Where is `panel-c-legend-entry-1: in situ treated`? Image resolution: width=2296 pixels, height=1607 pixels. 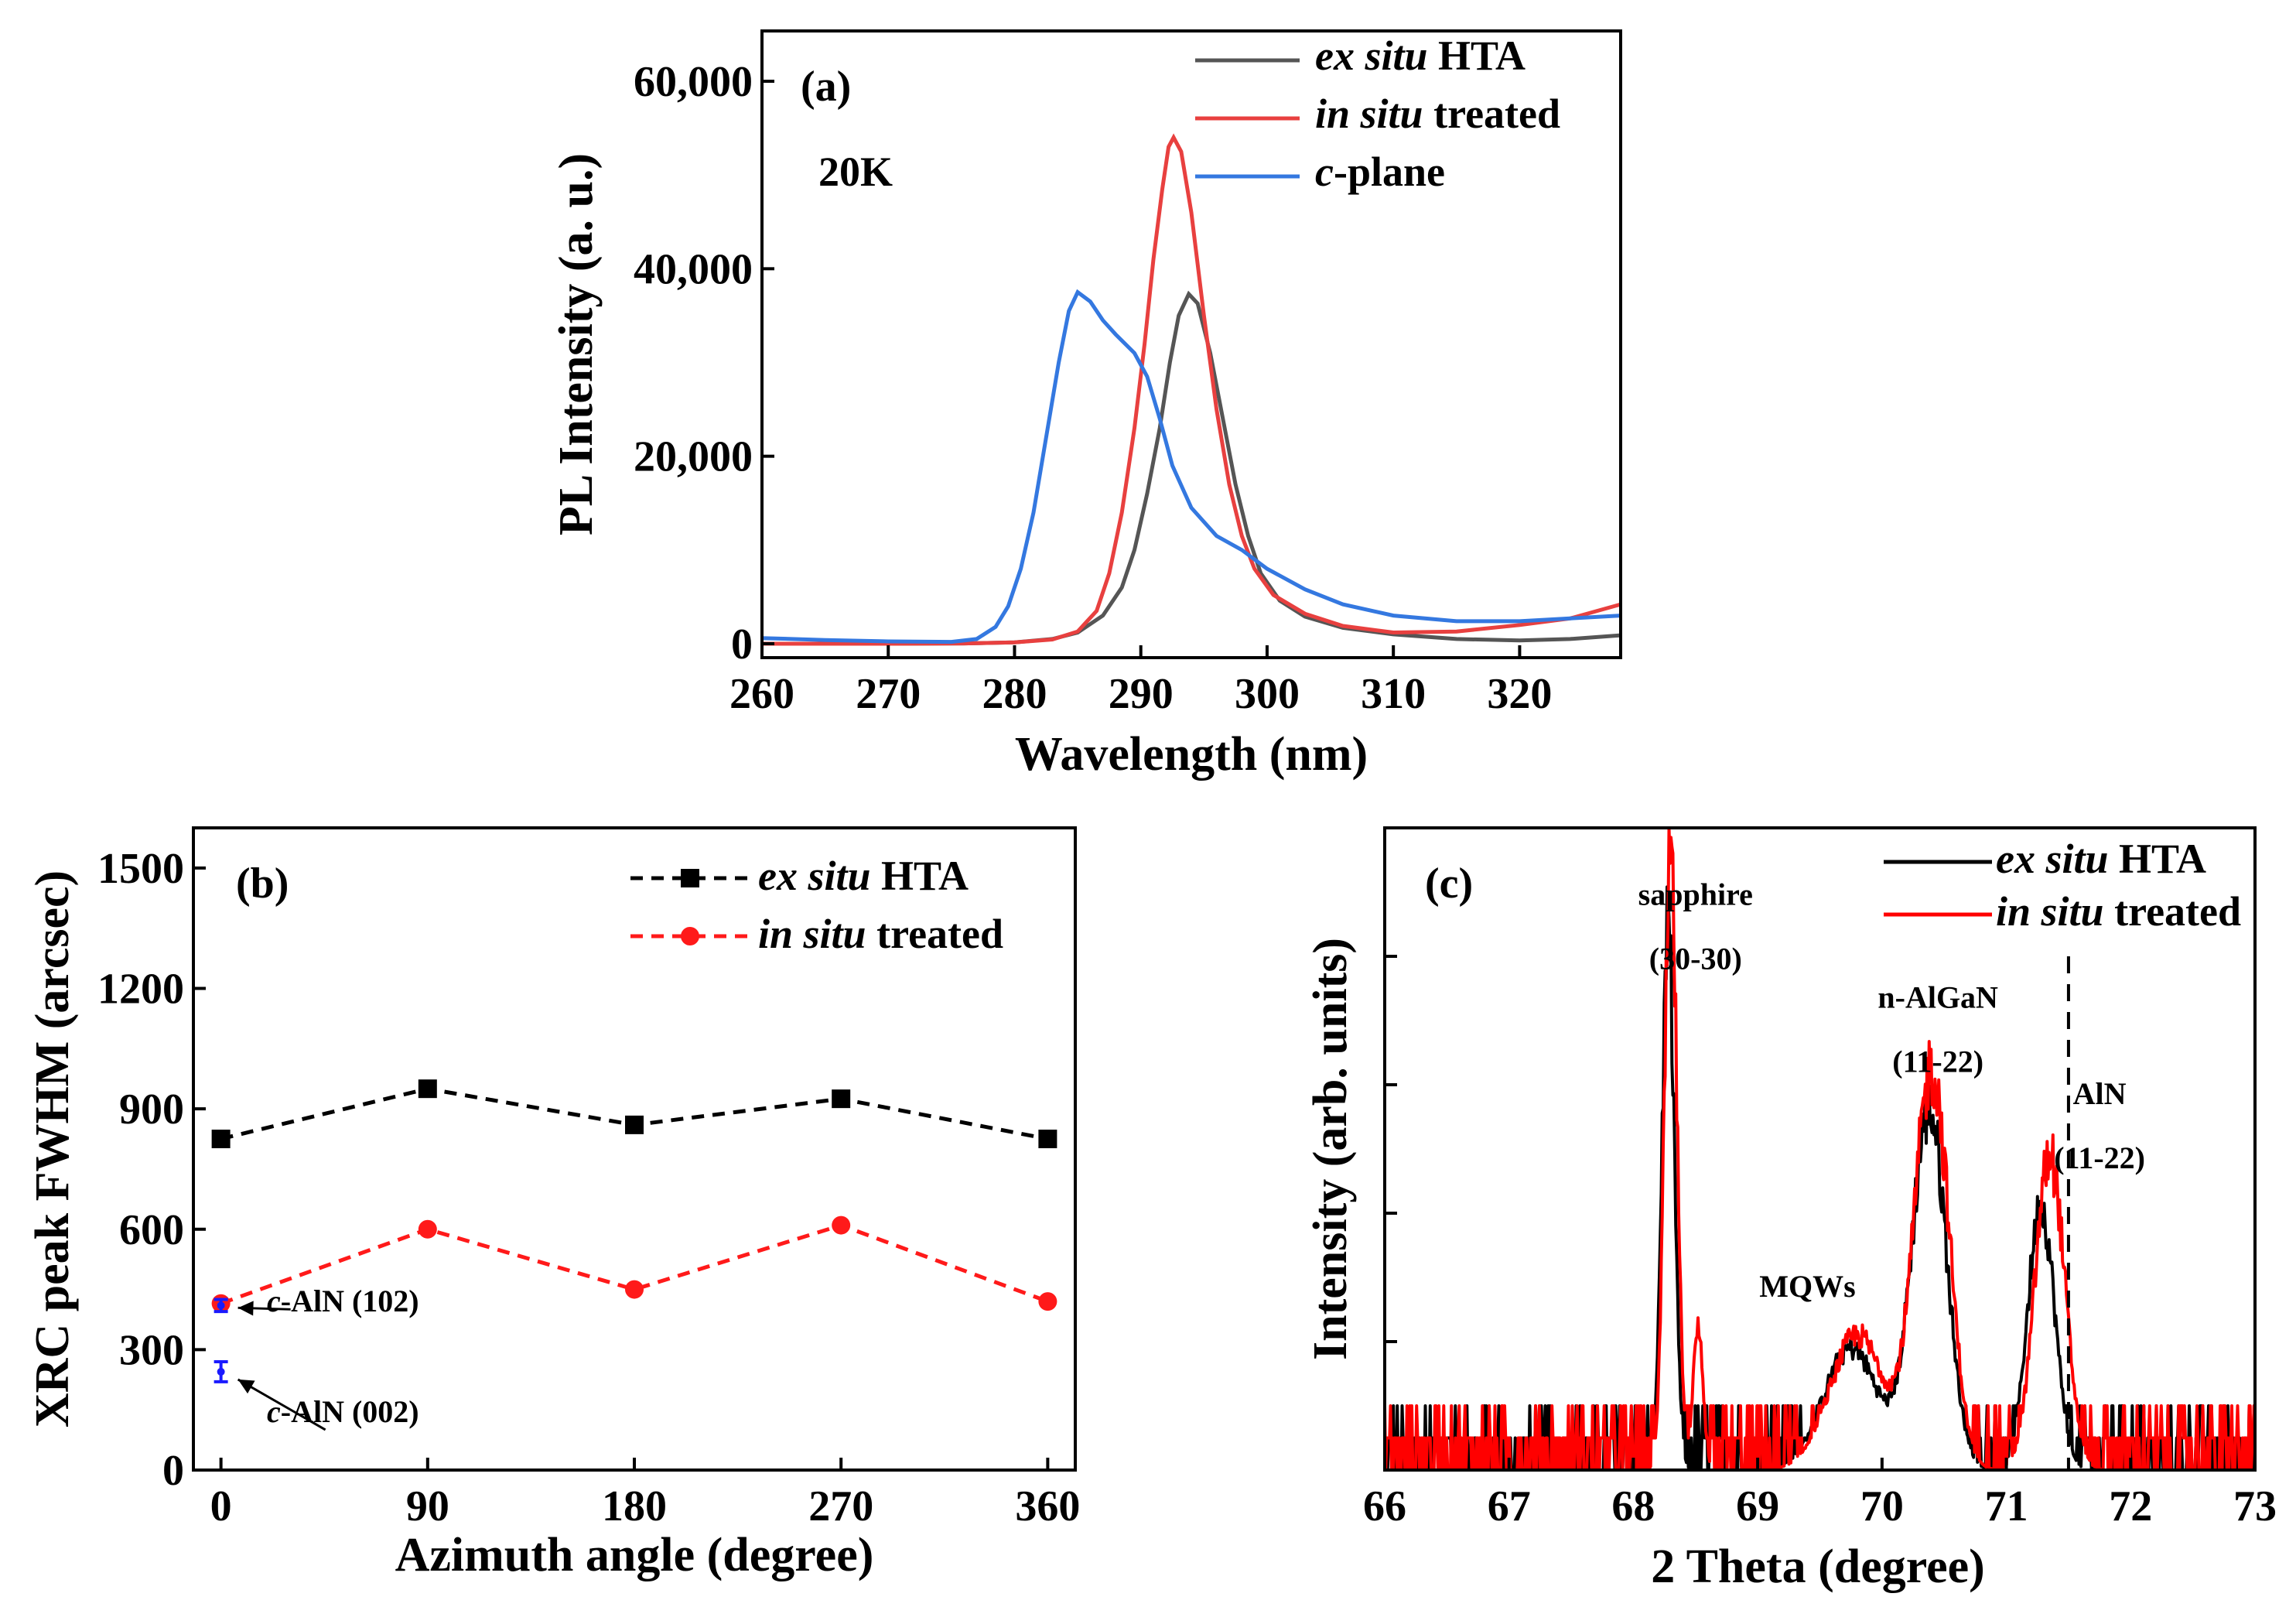 panel-c-legend-entry-1: in situ treated is located at coordinates (2118, 912).